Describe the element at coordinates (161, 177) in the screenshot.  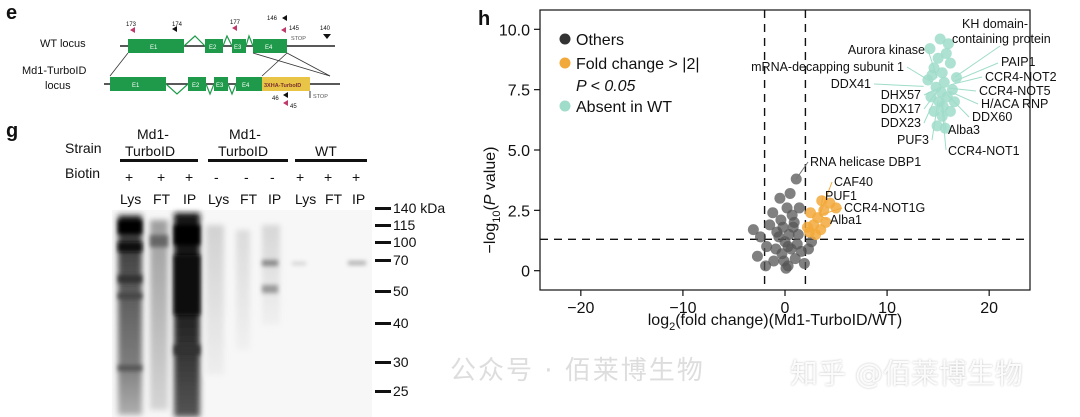
I see `biotin-sign-2: +` at that location.